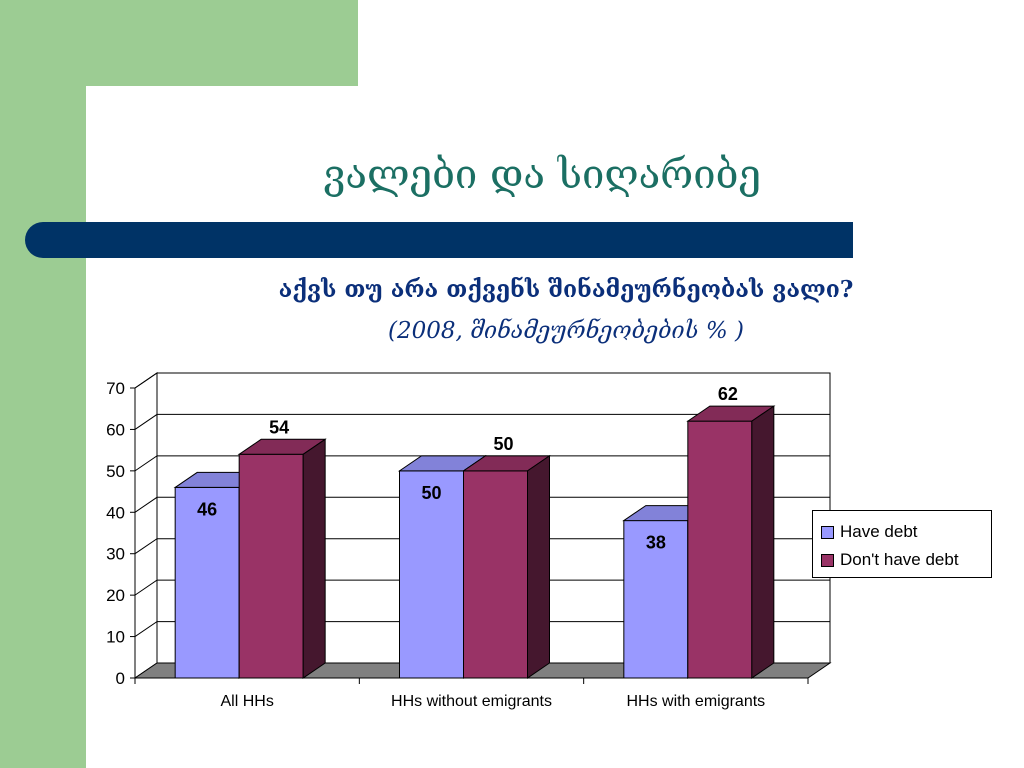 The width and height of the screenshot is (1024, 768). I want to click on legend-item-no-debt: Don't have debt, so click(902, 560).